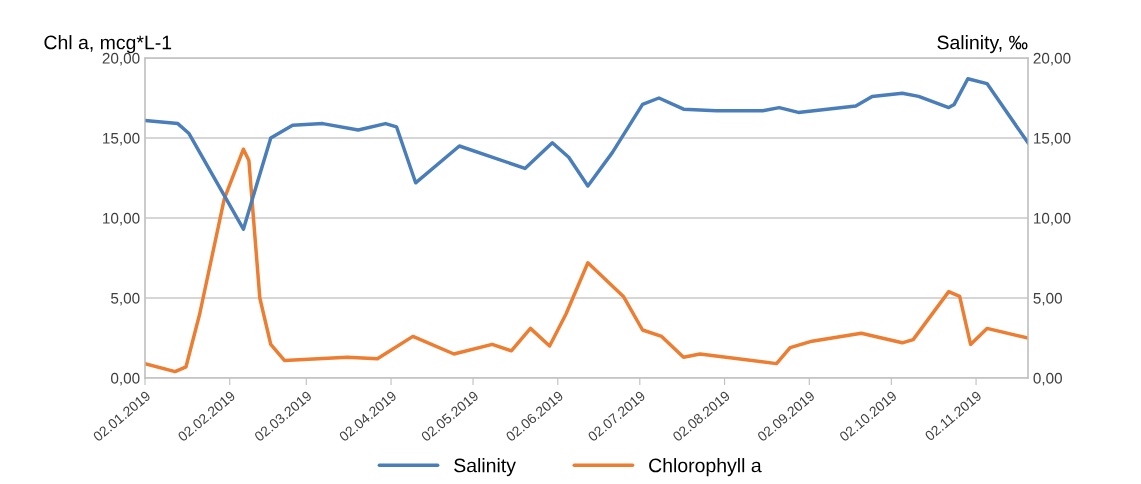 This screenshot has height=484, width=1141. What do you see at coordinates (1052, 139) in the screenshot?
I see `y2-tick-label: 15,00` at bounding box center [1052, 139].